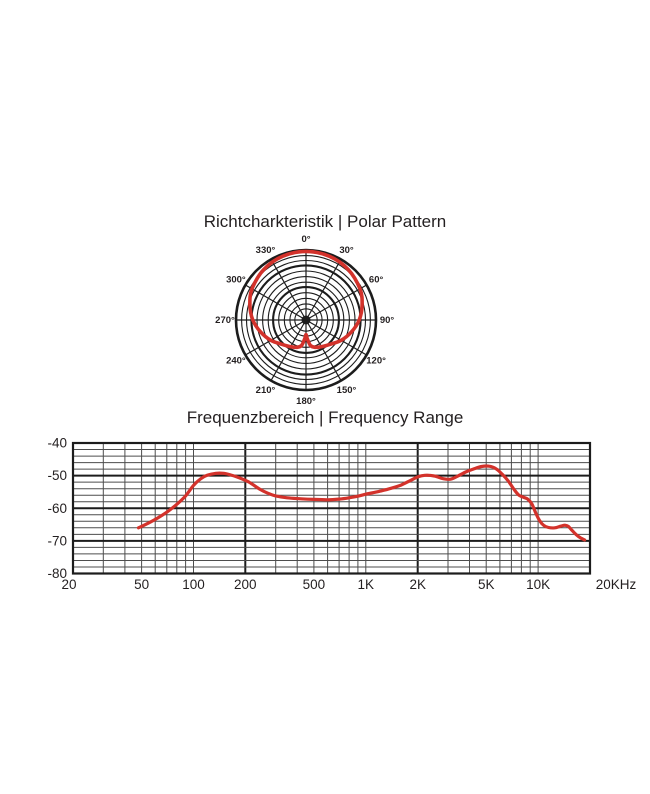 The height and width of the screenshot is (794, 650). What do you see at coordinates (325, 221) in the screenshot?
I see `polar-pattern-title: Richtcharkteristik | Polar Pattern` at bounding box center [325, 221].